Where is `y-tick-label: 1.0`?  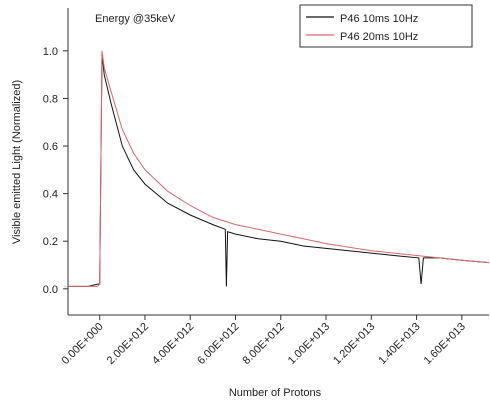
y-tick-label: 1.0 is located at coordinates (50, 52).